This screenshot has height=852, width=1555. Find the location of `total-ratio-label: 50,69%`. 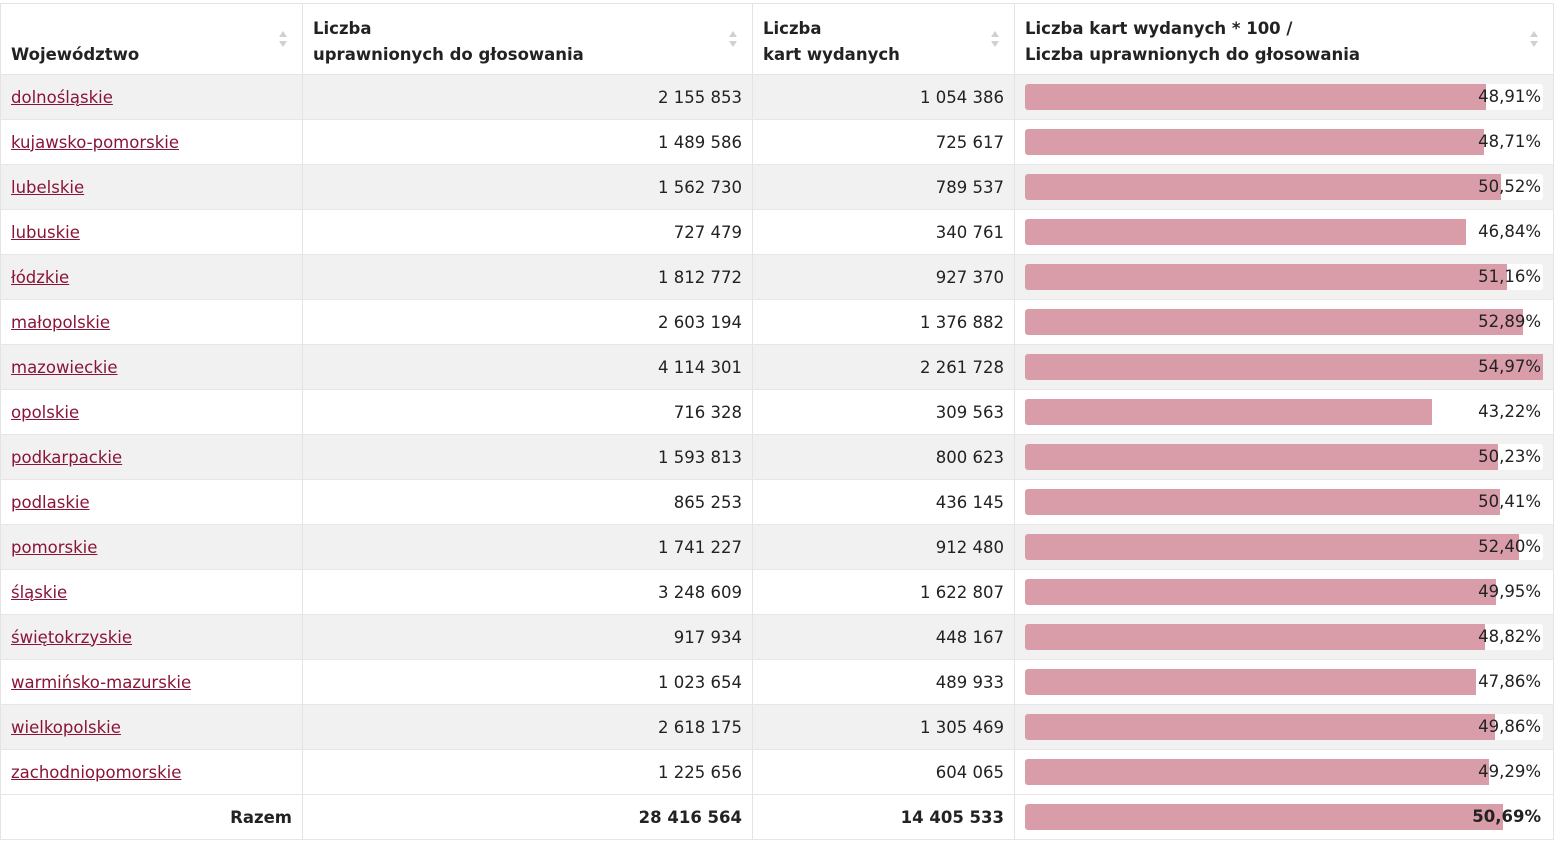

total-ratio-label: 50,69% is located at coordinates (1506, 816).